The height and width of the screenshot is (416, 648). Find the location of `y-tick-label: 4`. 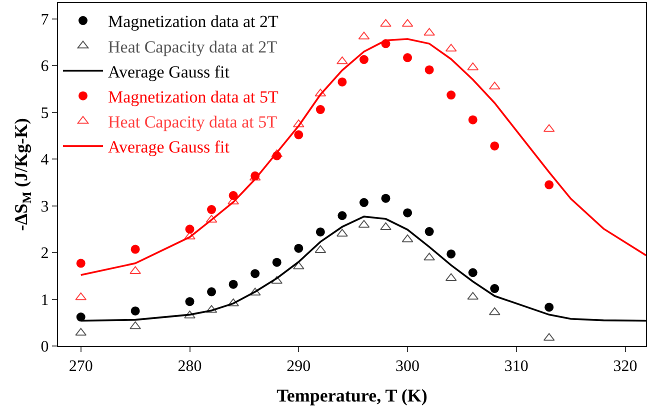

y-tick-label: 4 is located at coordinates (44, 160).